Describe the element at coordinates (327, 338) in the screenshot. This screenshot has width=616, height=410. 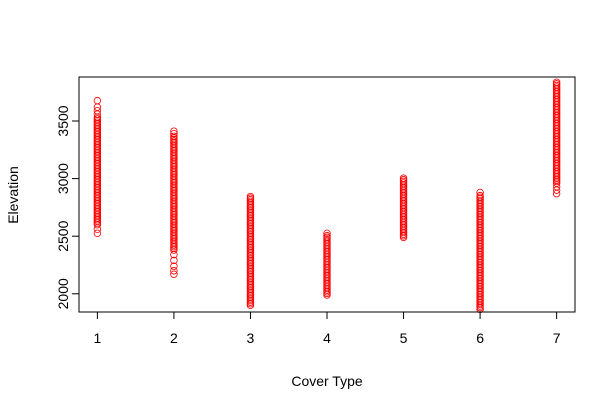
I see `x-tick-label: 4` at that location.